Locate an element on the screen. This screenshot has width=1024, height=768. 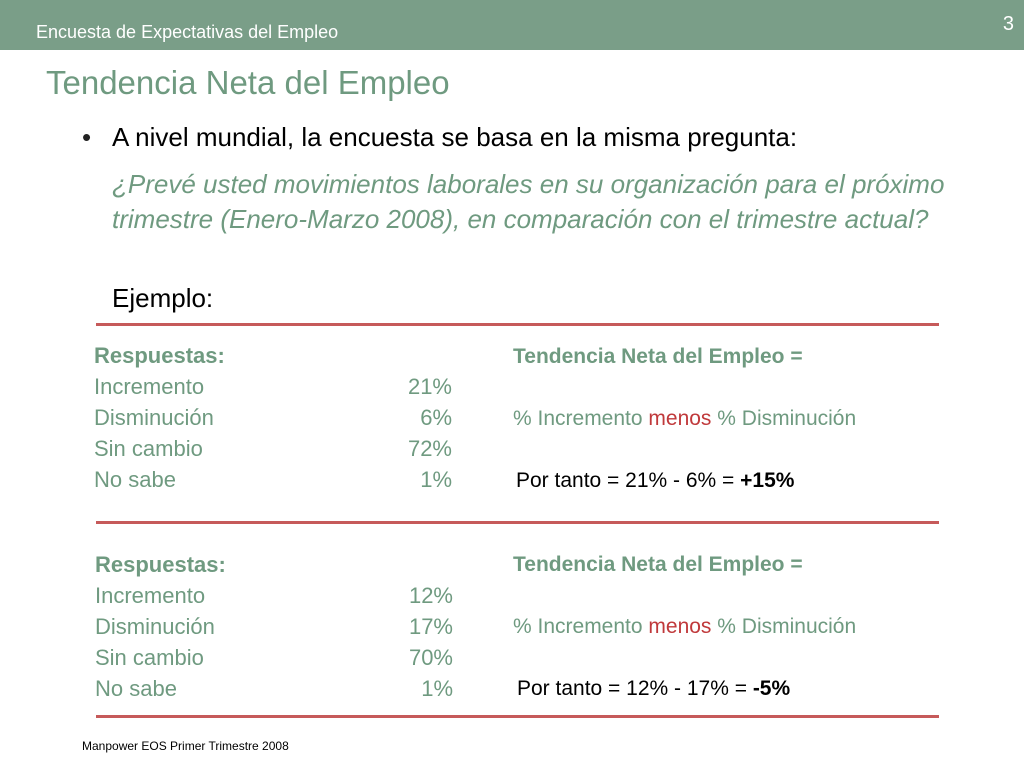
divider-top is located at coordinates (517, 324).